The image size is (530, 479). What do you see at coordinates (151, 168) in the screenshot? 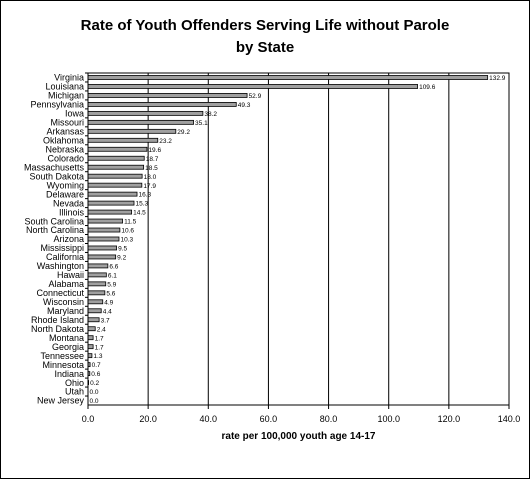
I see `bar-value-label: 18.5` at bounding box center [151, 168].